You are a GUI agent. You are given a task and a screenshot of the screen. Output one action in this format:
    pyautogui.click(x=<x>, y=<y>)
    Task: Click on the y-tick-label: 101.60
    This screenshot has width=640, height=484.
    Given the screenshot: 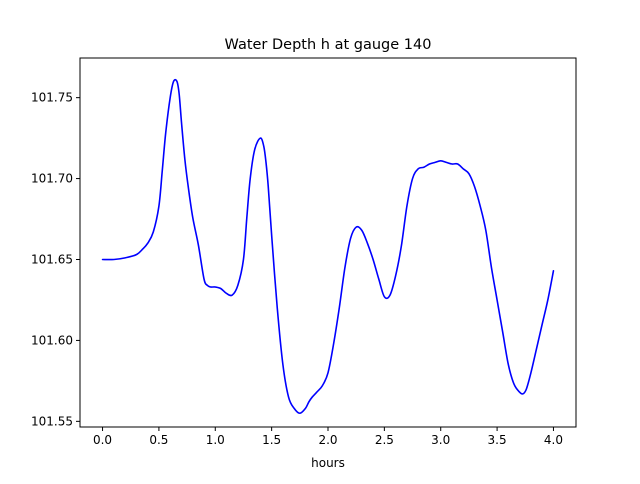 What is the action you would take?
    pyautogui.click(x=52, y=340)
    